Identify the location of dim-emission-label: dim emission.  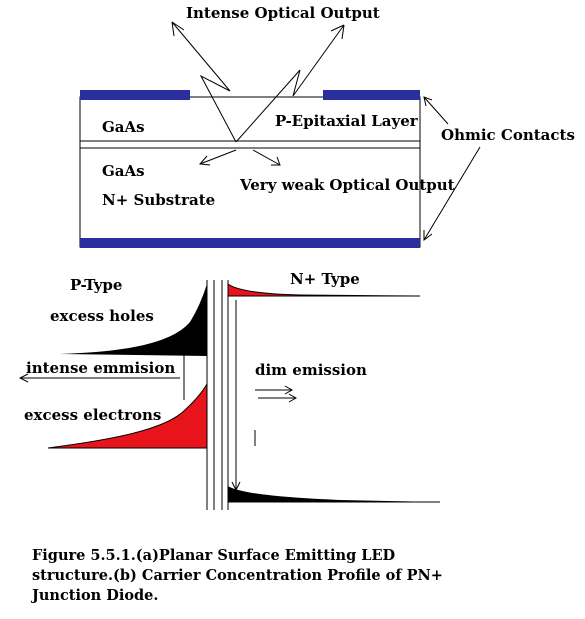
(311, 370).